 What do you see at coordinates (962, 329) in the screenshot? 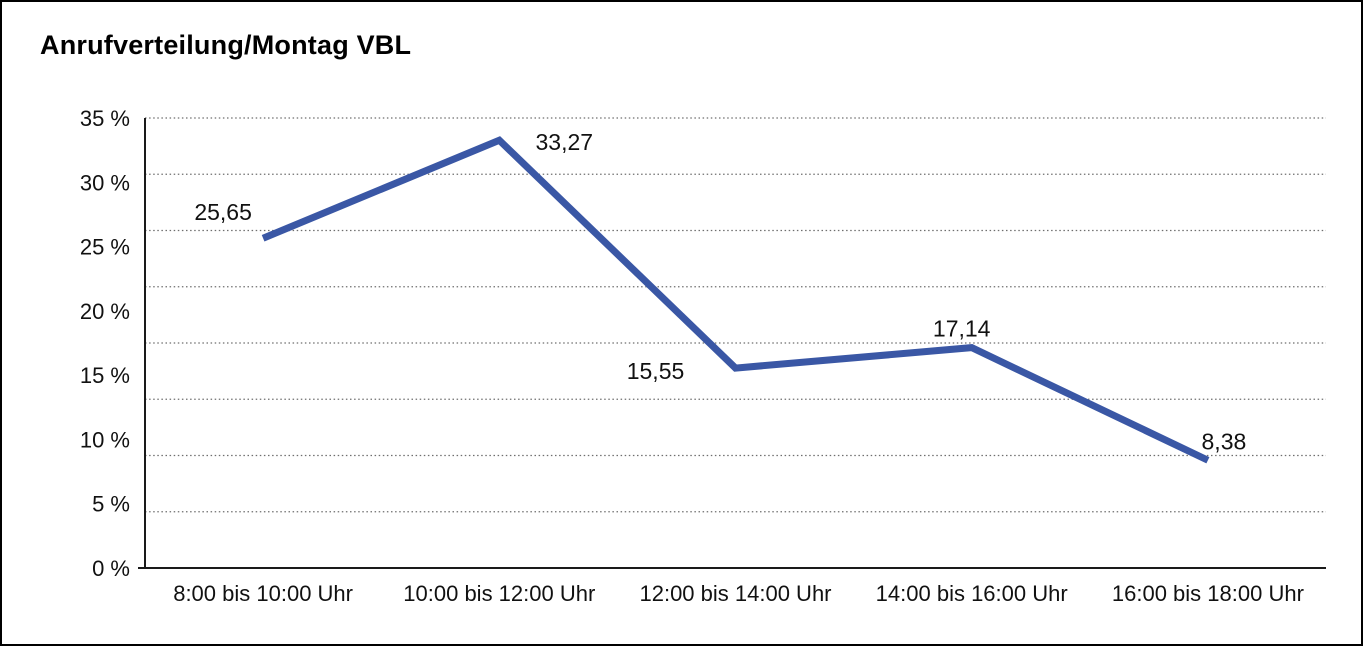
I see `data-label: 17,14` at bounding box center [962, 329].